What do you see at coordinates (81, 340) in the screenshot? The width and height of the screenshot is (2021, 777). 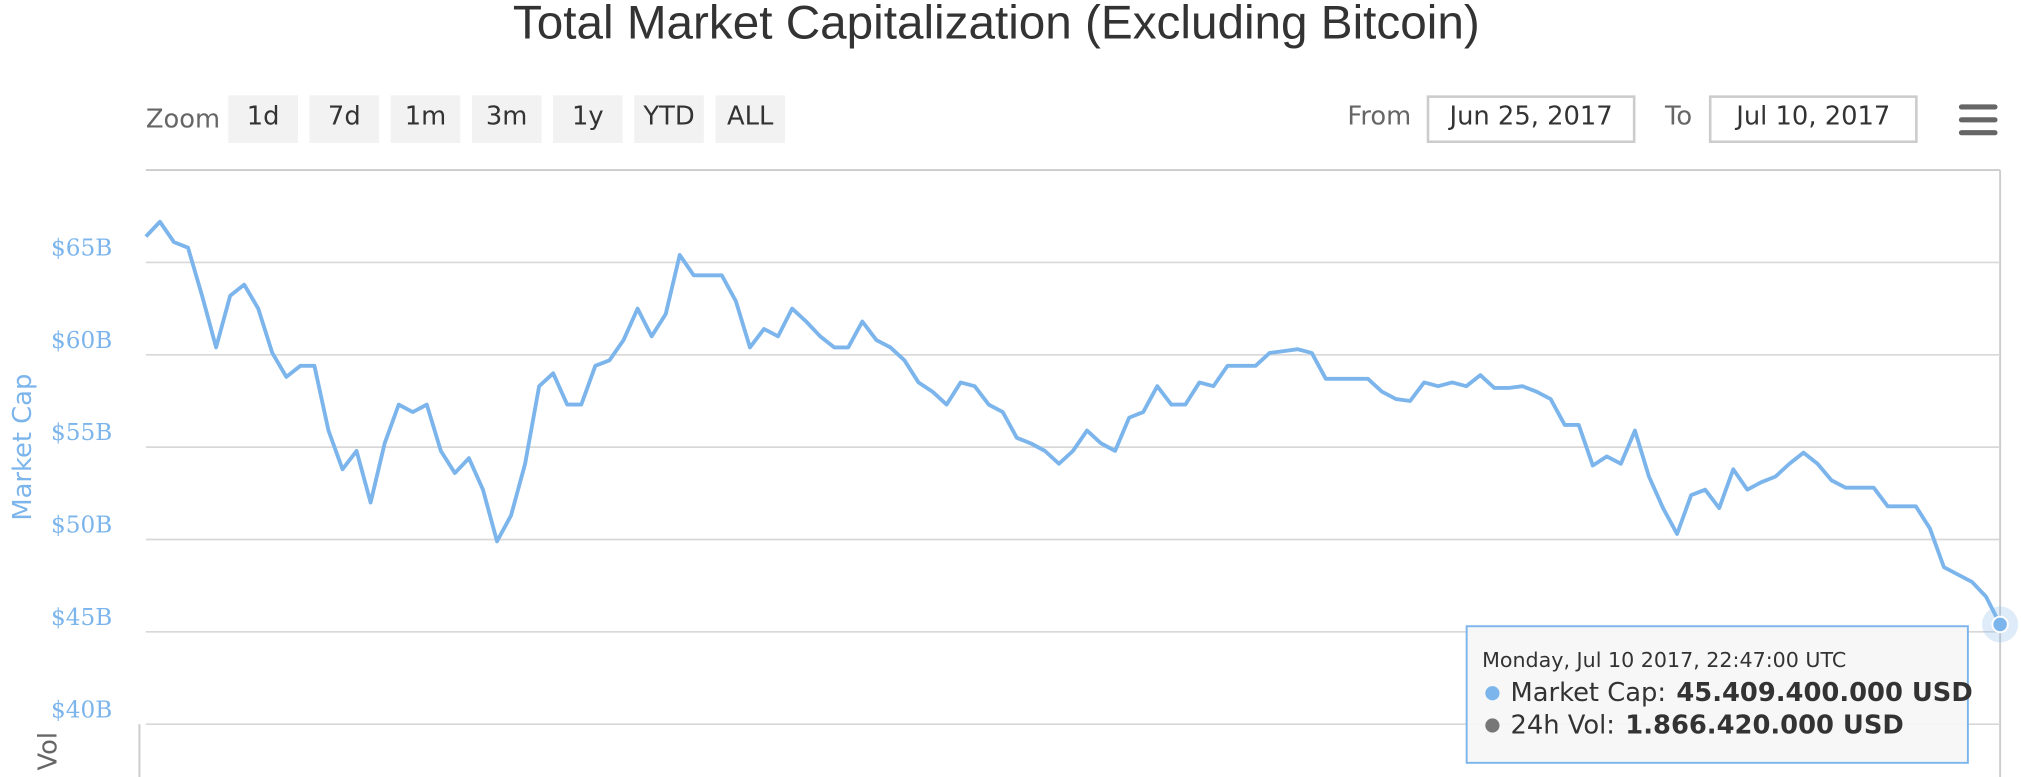 I see `y-tick-label: $60B` at bounding box center [81, 340].